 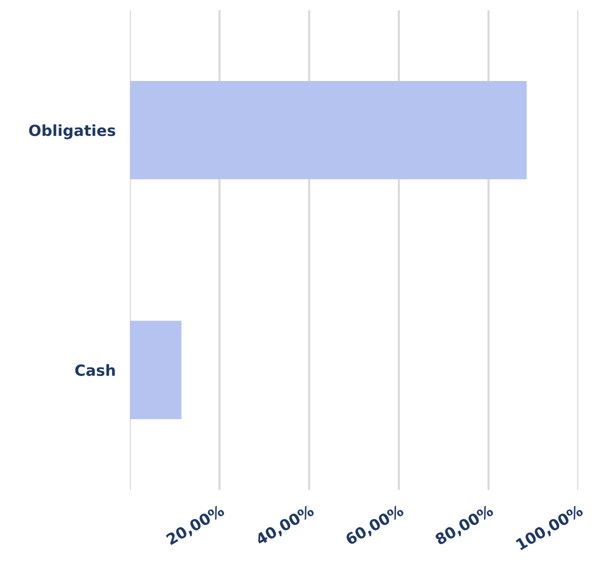 I want to click on y-tick-label: Obligaties, so click(x=72, y=132).